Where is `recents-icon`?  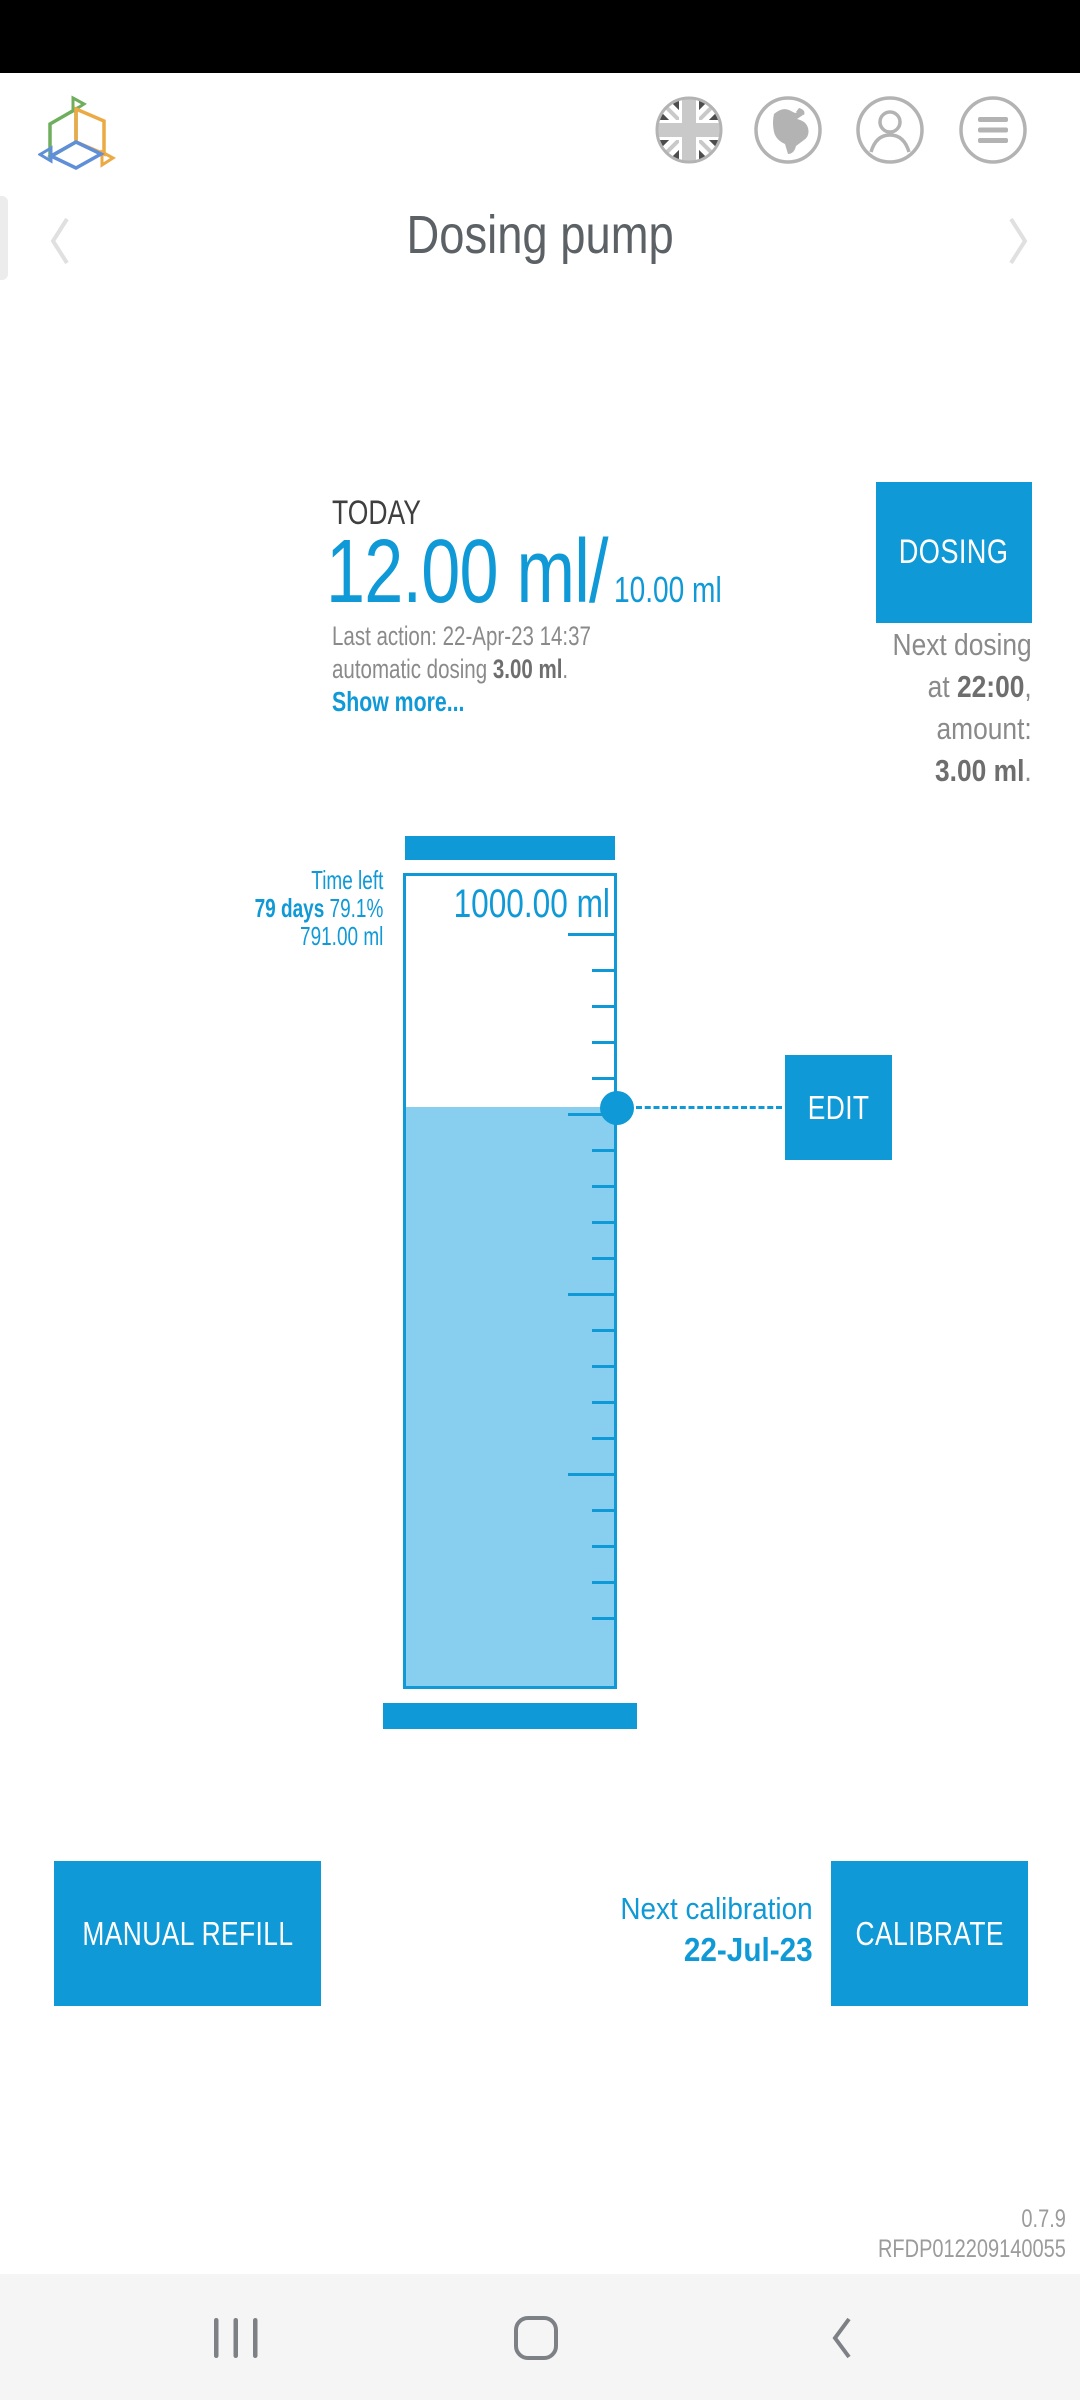 recents-icon is located at coordinates (236, 2338).